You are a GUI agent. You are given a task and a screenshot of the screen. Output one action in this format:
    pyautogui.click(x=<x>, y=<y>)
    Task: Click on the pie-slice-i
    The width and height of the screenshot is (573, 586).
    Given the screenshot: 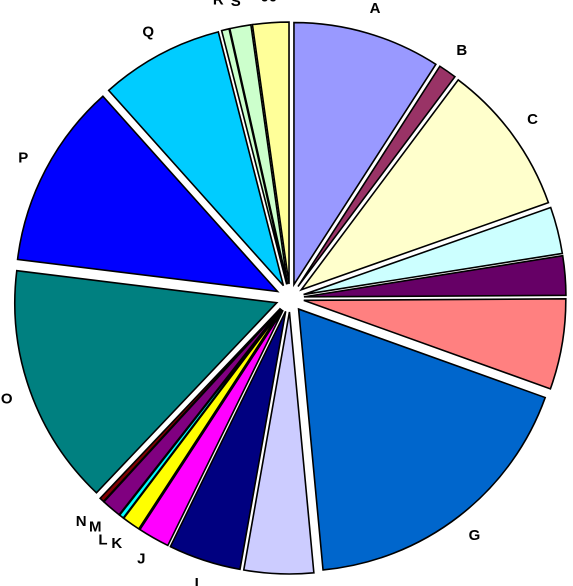 What is the action you would take?
    pyautogui.click(x=228, y=440)
    